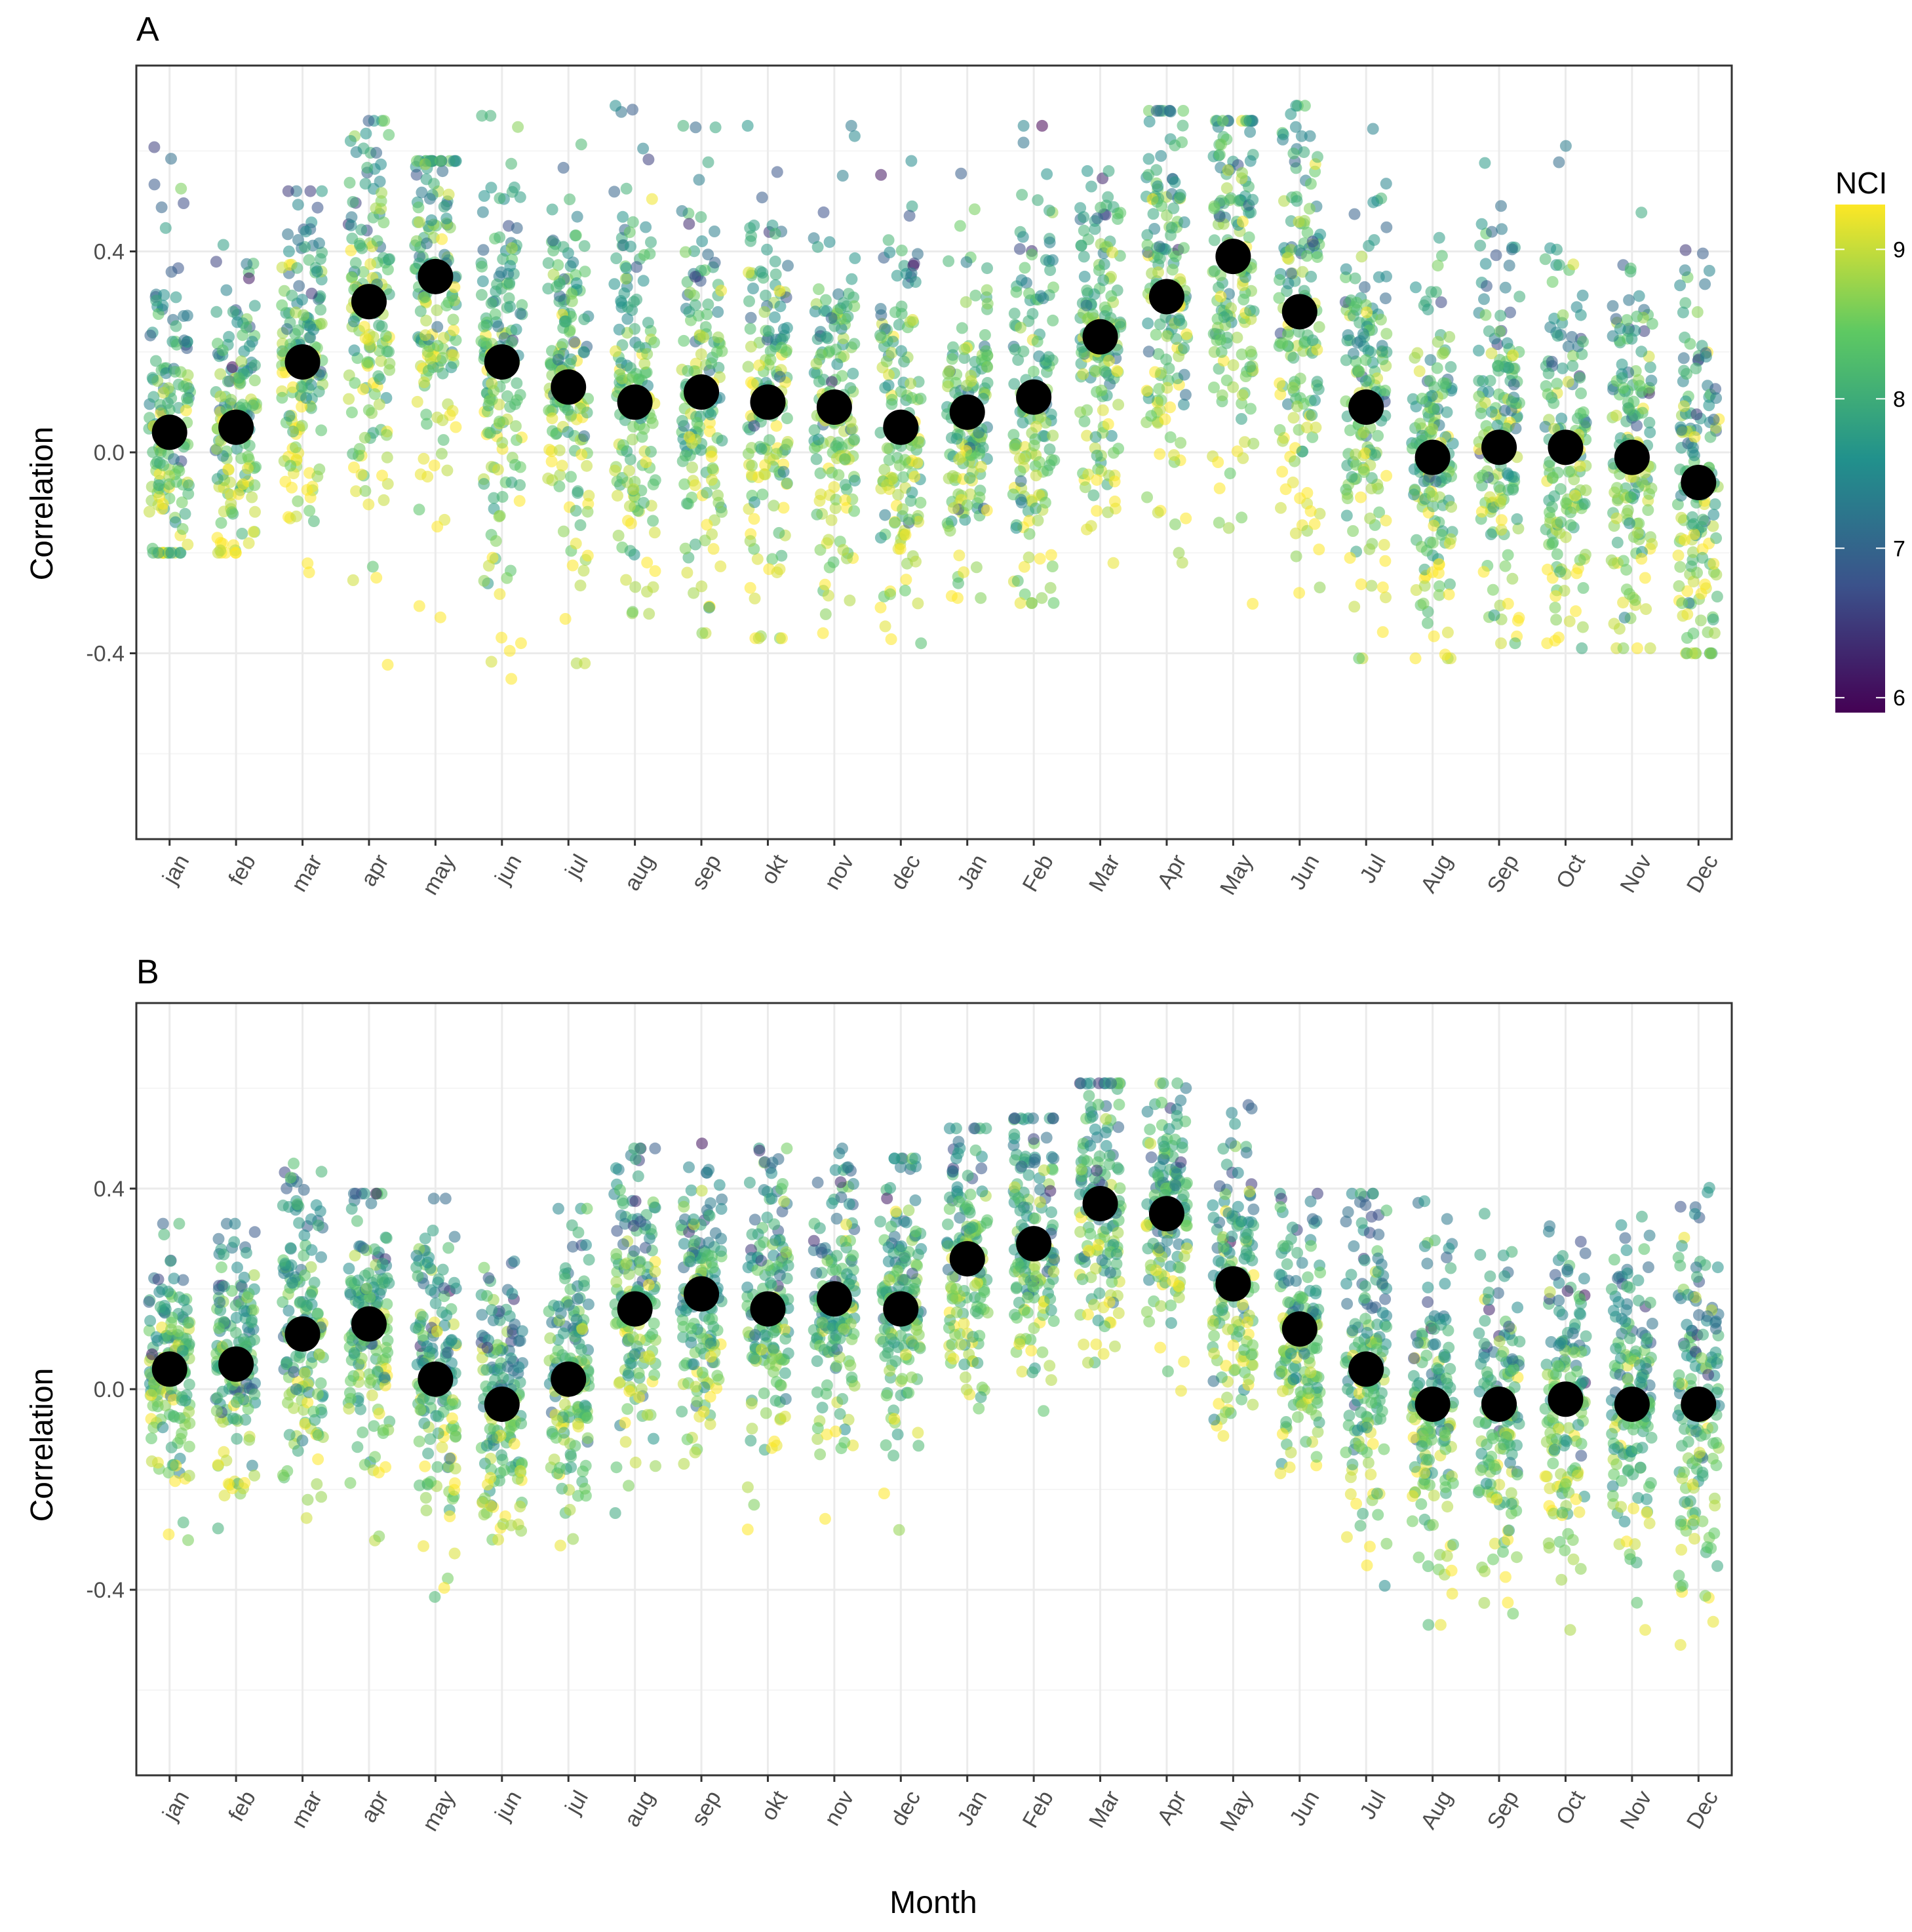  I want to click on x-tick-label: feb, so click(242, 870).